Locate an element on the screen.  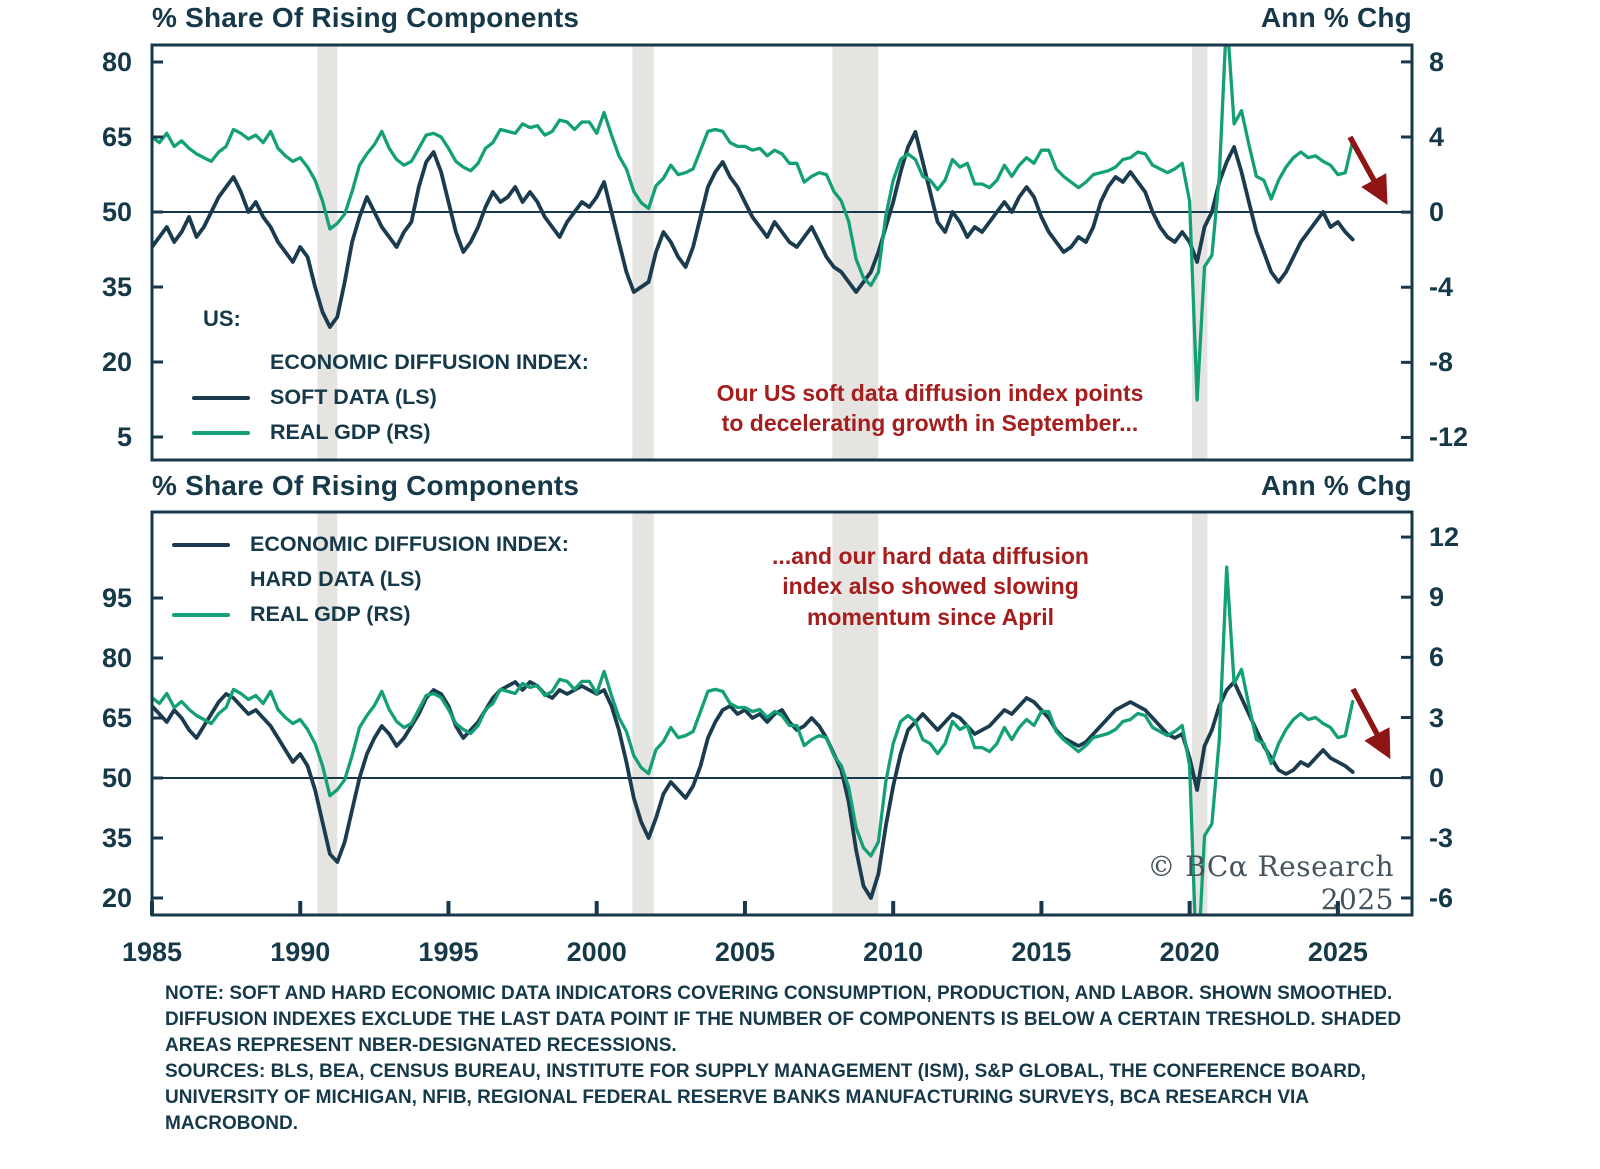
legend-row: HARD DATA (LS) is located at coordinates (370, 579).